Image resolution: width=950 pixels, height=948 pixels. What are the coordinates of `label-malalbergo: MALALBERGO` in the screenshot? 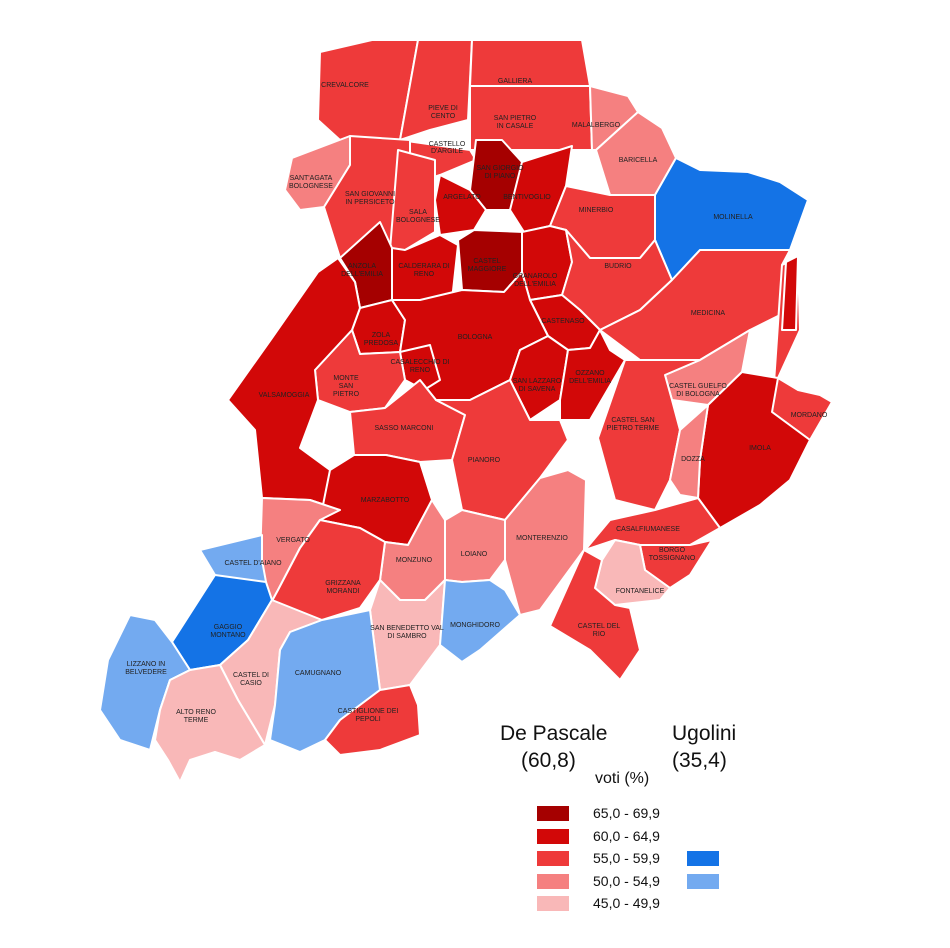 It's located at (596, 125).